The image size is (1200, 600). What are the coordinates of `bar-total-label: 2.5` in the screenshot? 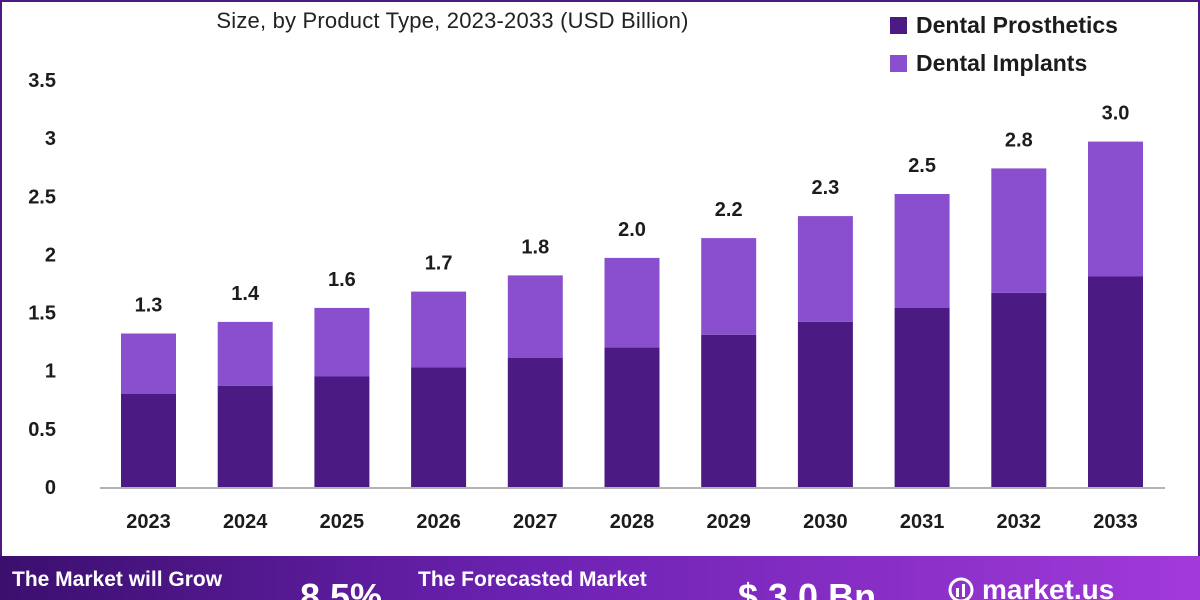 It's located at (922, 166).